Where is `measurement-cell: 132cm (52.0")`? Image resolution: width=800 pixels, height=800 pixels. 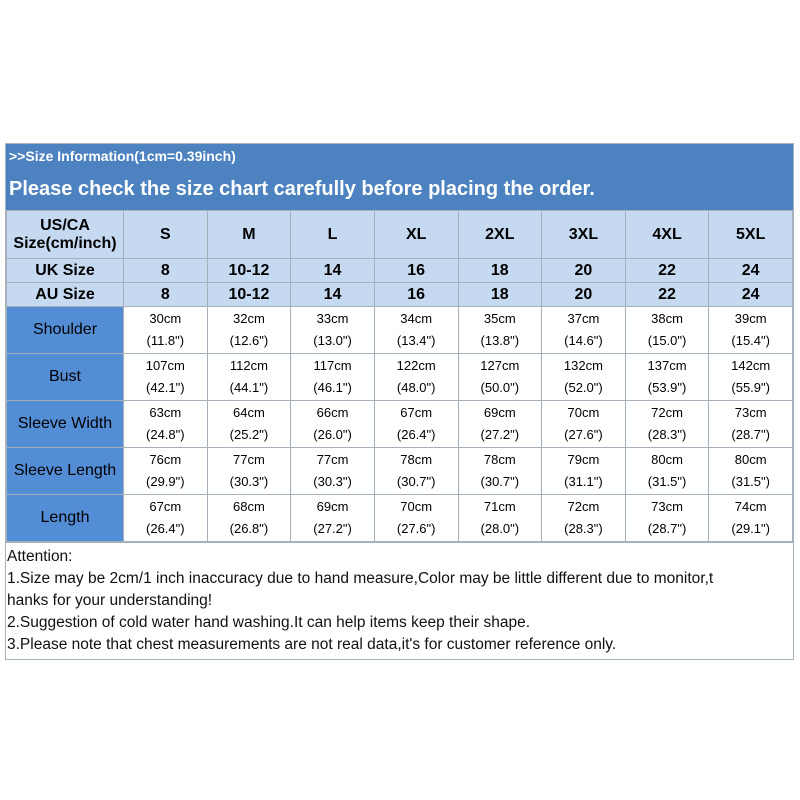 measurement-cell: 132cm (52.0") is located at coordinates (583, 377).